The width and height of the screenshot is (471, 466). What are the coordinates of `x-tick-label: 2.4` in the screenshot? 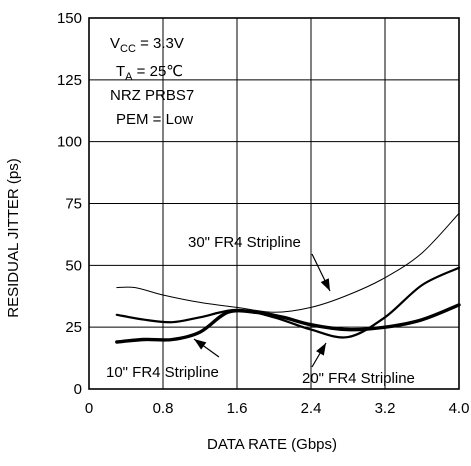 It's located at (311, 408).